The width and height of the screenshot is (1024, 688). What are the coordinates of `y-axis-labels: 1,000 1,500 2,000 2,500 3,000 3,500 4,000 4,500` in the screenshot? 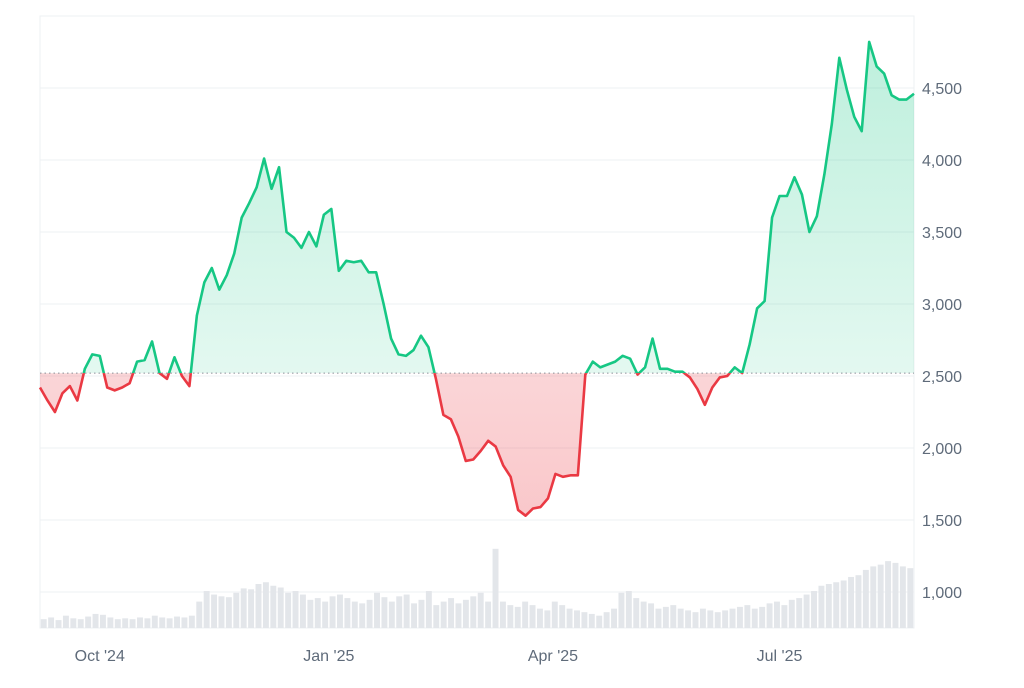 It's located at (942, 341).